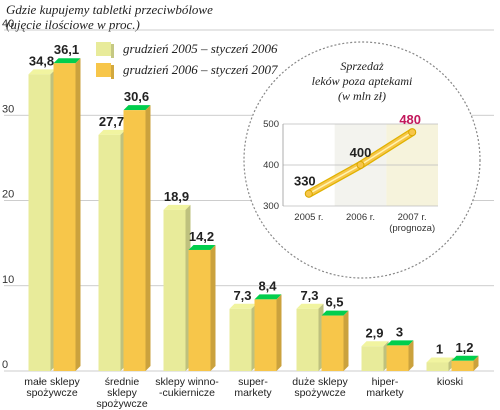 The width and height of the screenshot is (500, 410). What do you see at coordinates (8, 280) in the screenshot?
I see `y-tick-label: 10` at bounding box center [8, 280].